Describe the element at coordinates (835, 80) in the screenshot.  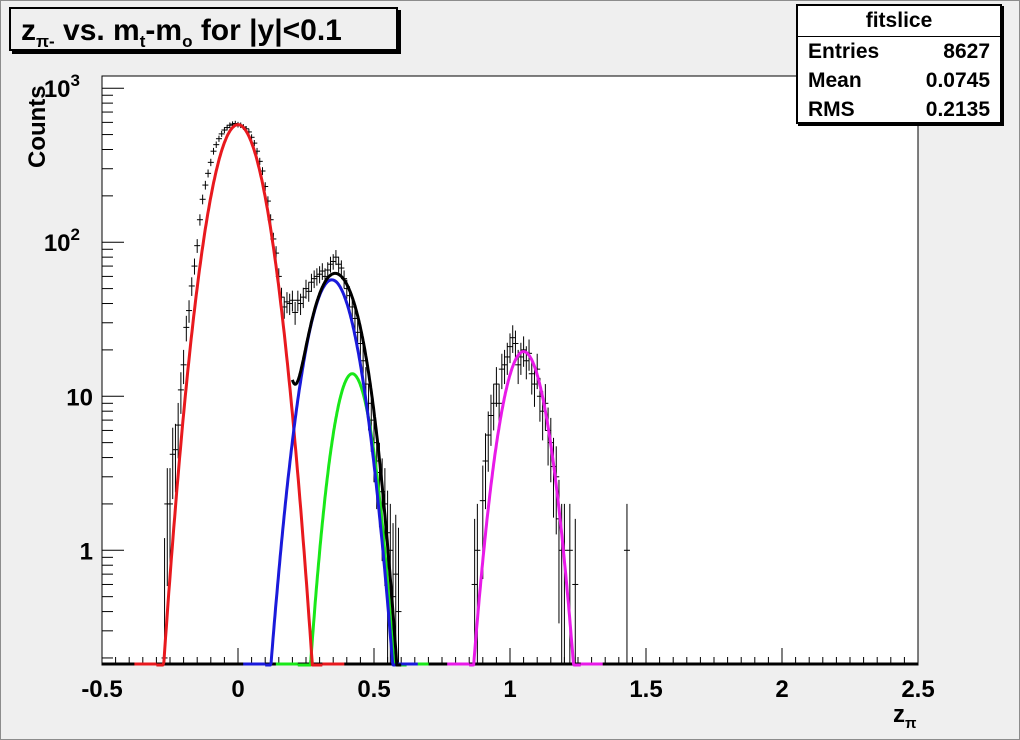
I see `stats-label: Mean` at that location.